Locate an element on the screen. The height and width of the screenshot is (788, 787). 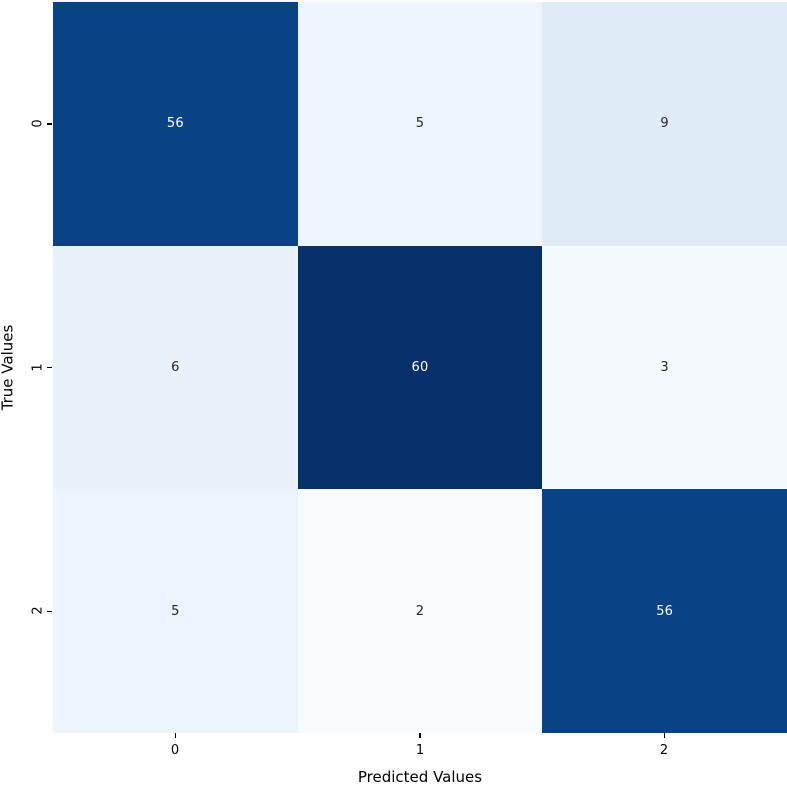
cell-annotation: 3 is located at coordinates (664, 367).